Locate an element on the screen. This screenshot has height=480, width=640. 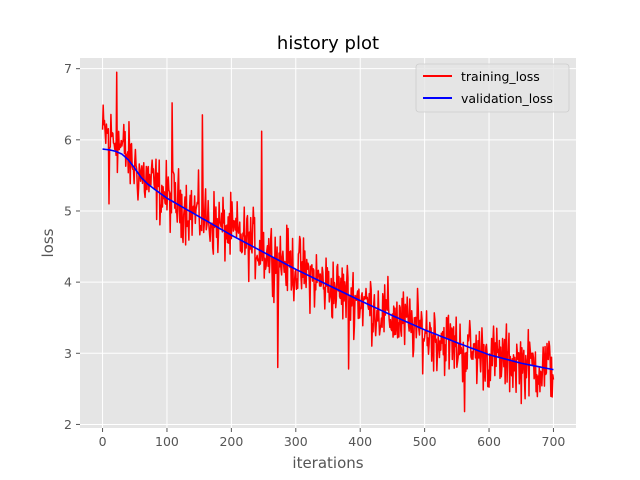
y-tick-label: 6 is located at coordinates (68, 139).